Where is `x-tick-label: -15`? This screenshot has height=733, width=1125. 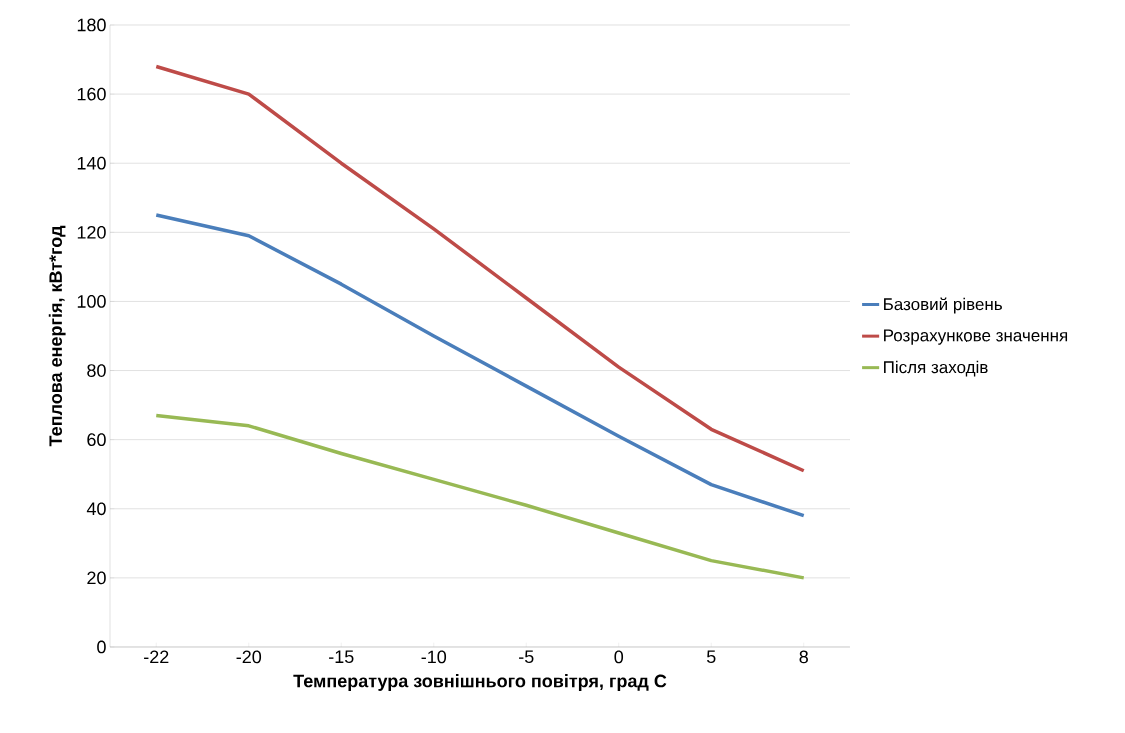 x-tick-label: -15 is located at coordinates (341, 657).